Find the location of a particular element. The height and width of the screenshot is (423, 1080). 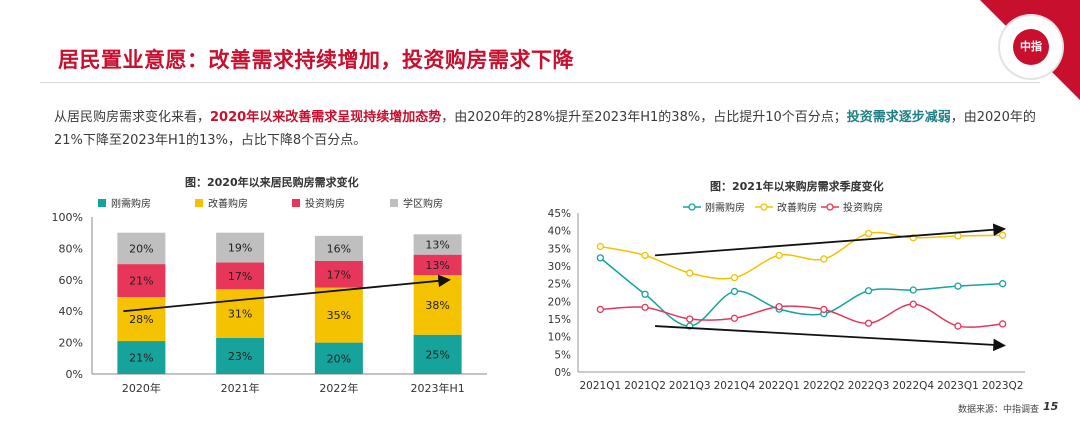

x-tick-label: 2023年H1 is located at coordinates (437, 388).